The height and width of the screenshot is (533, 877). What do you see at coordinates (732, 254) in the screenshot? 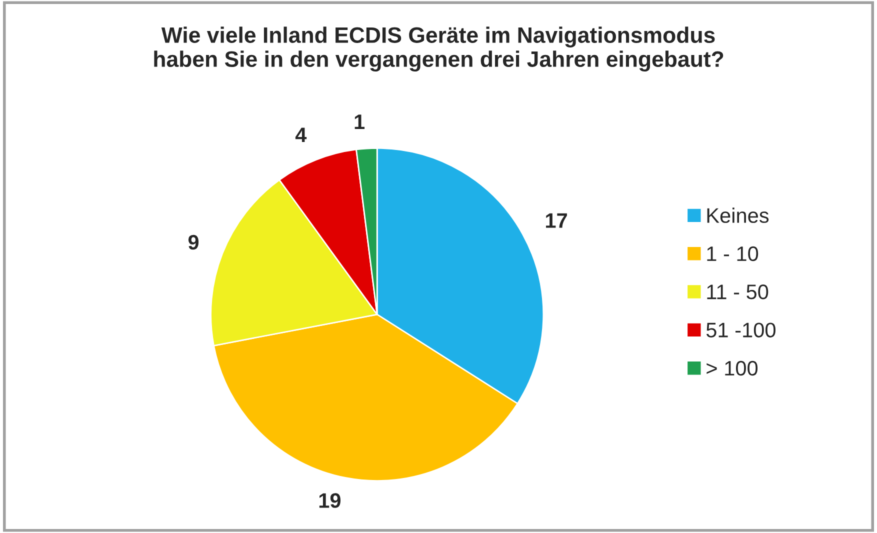
I see `legend-label: 1 - 10` at bounding box center [732, 254].